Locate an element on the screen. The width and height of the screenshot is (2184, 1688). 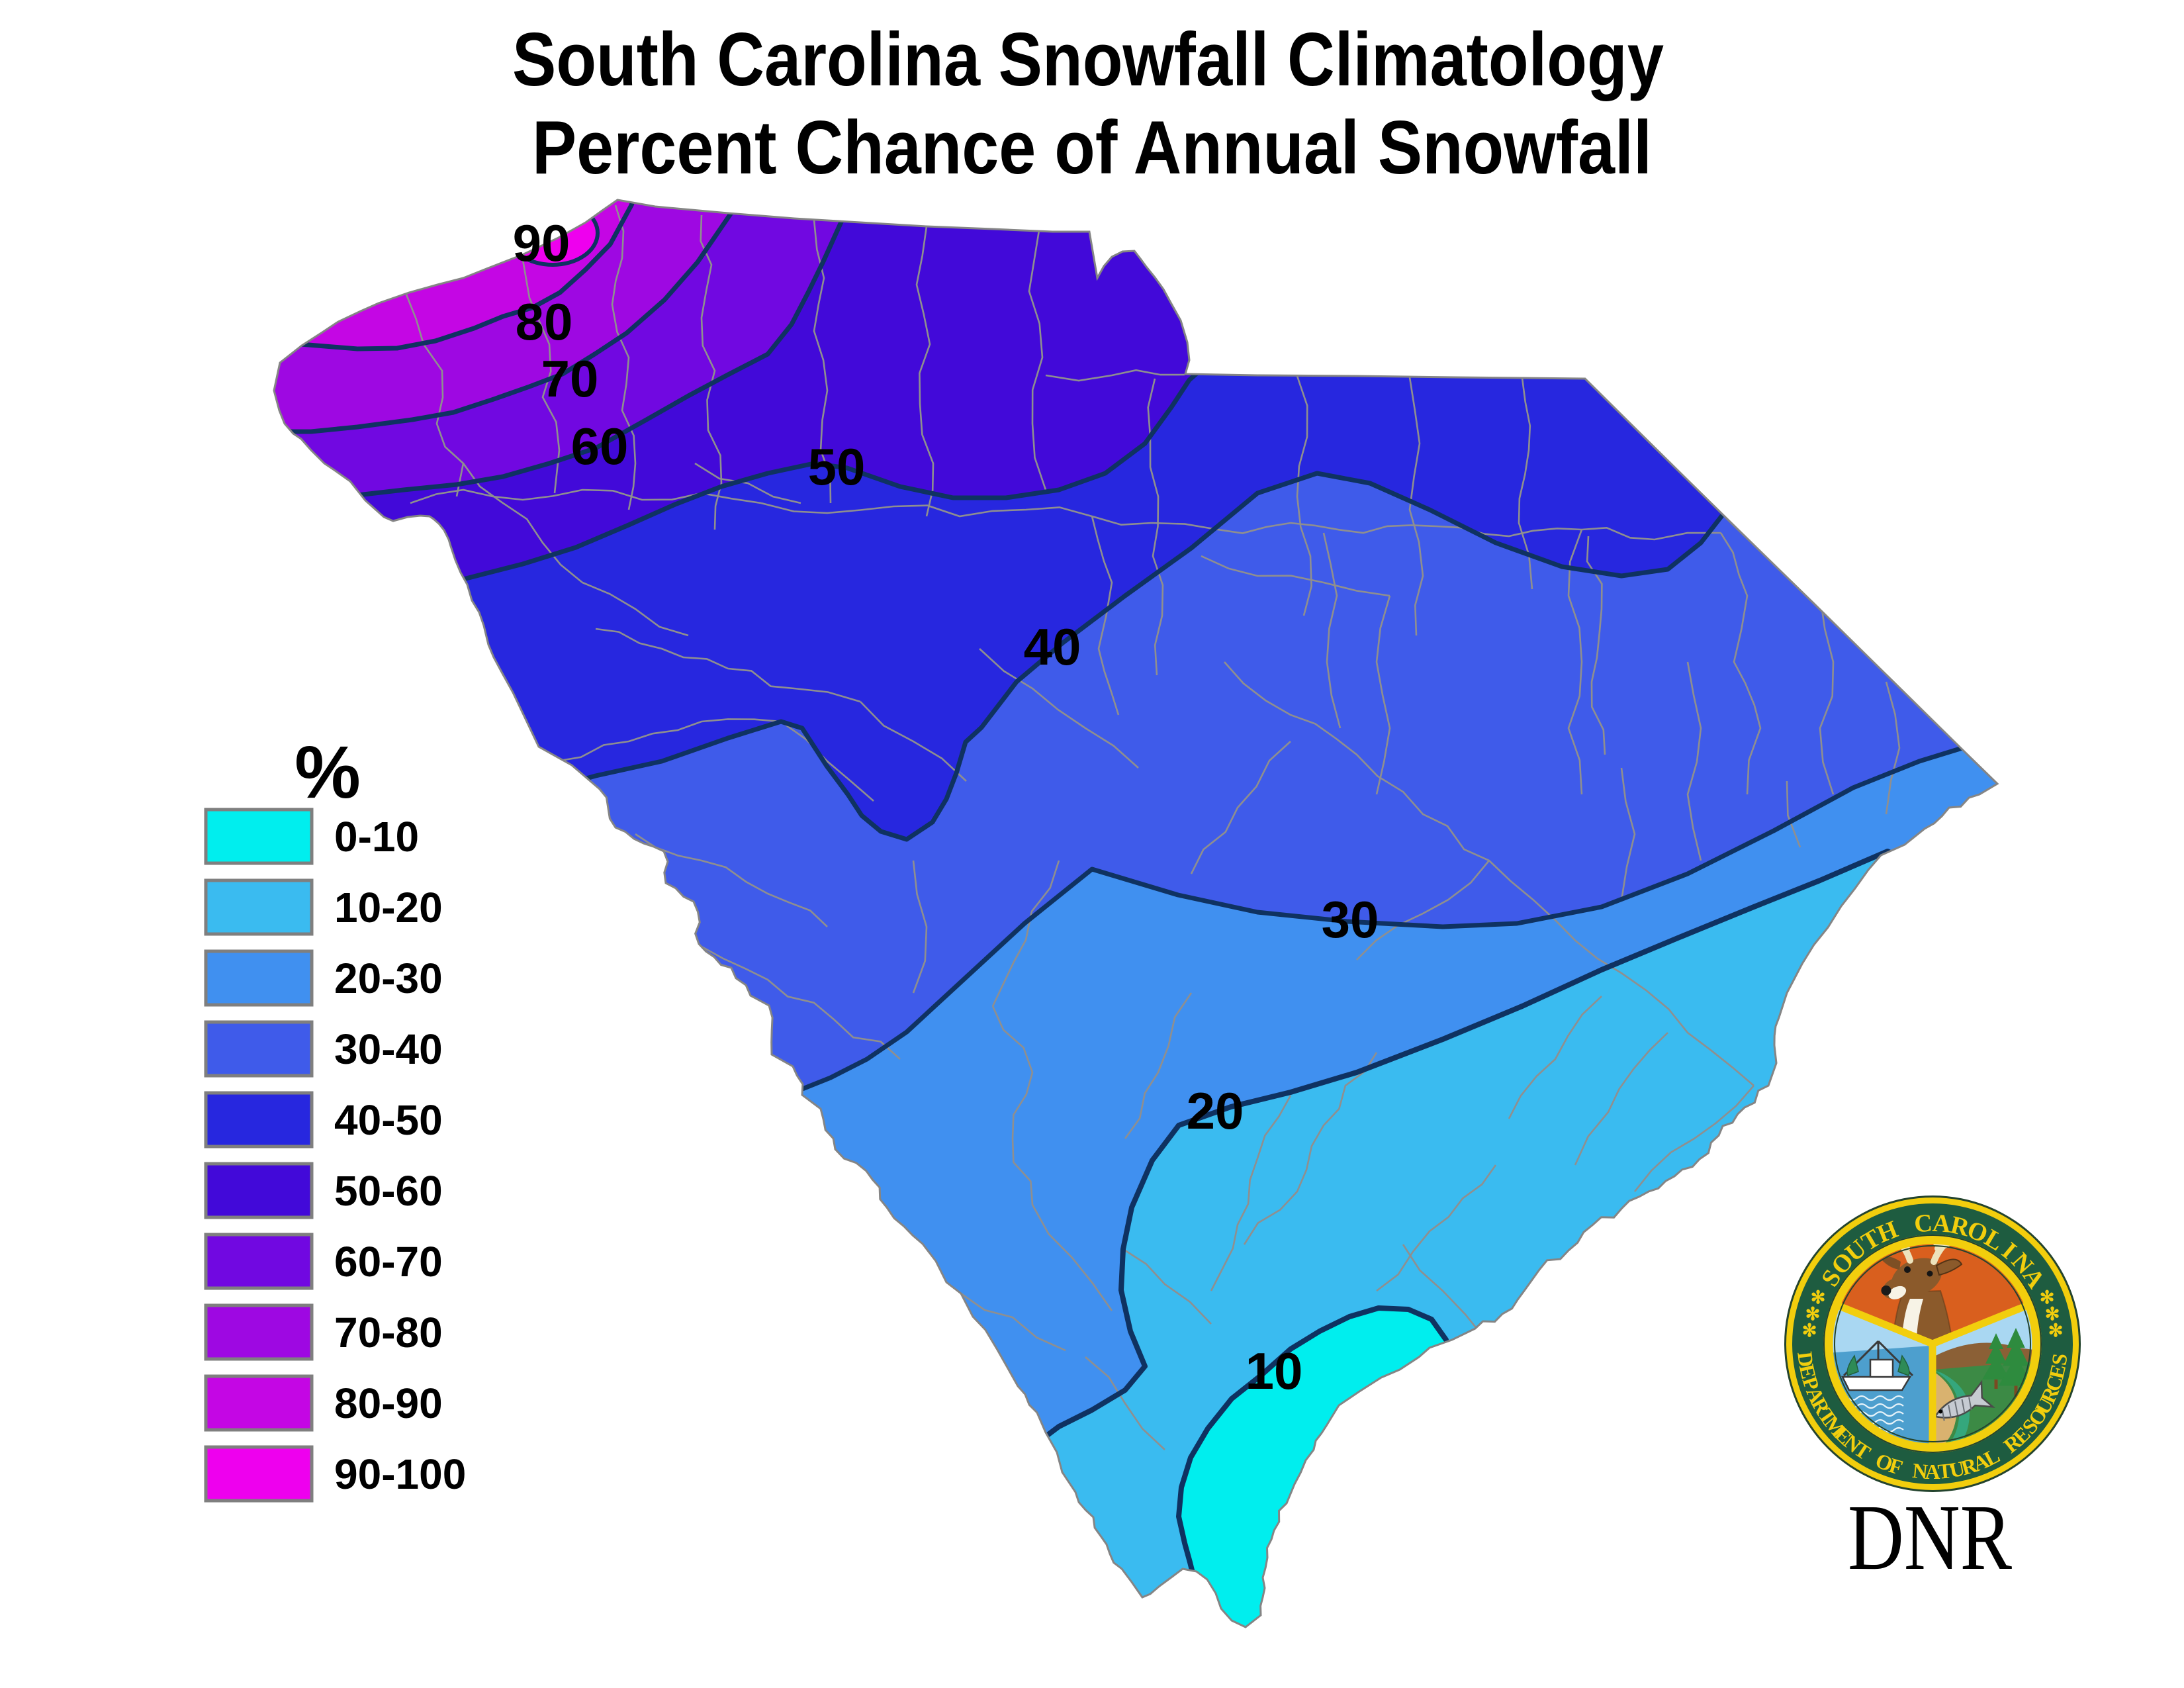
svg-text: 80 is located at coordinates (544, 322).